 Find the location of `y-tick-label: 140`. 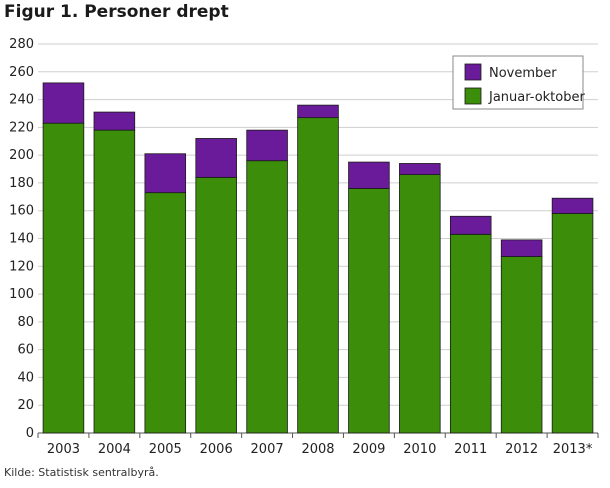

y-tick-label: 140 is located at coordinates (21, 239).